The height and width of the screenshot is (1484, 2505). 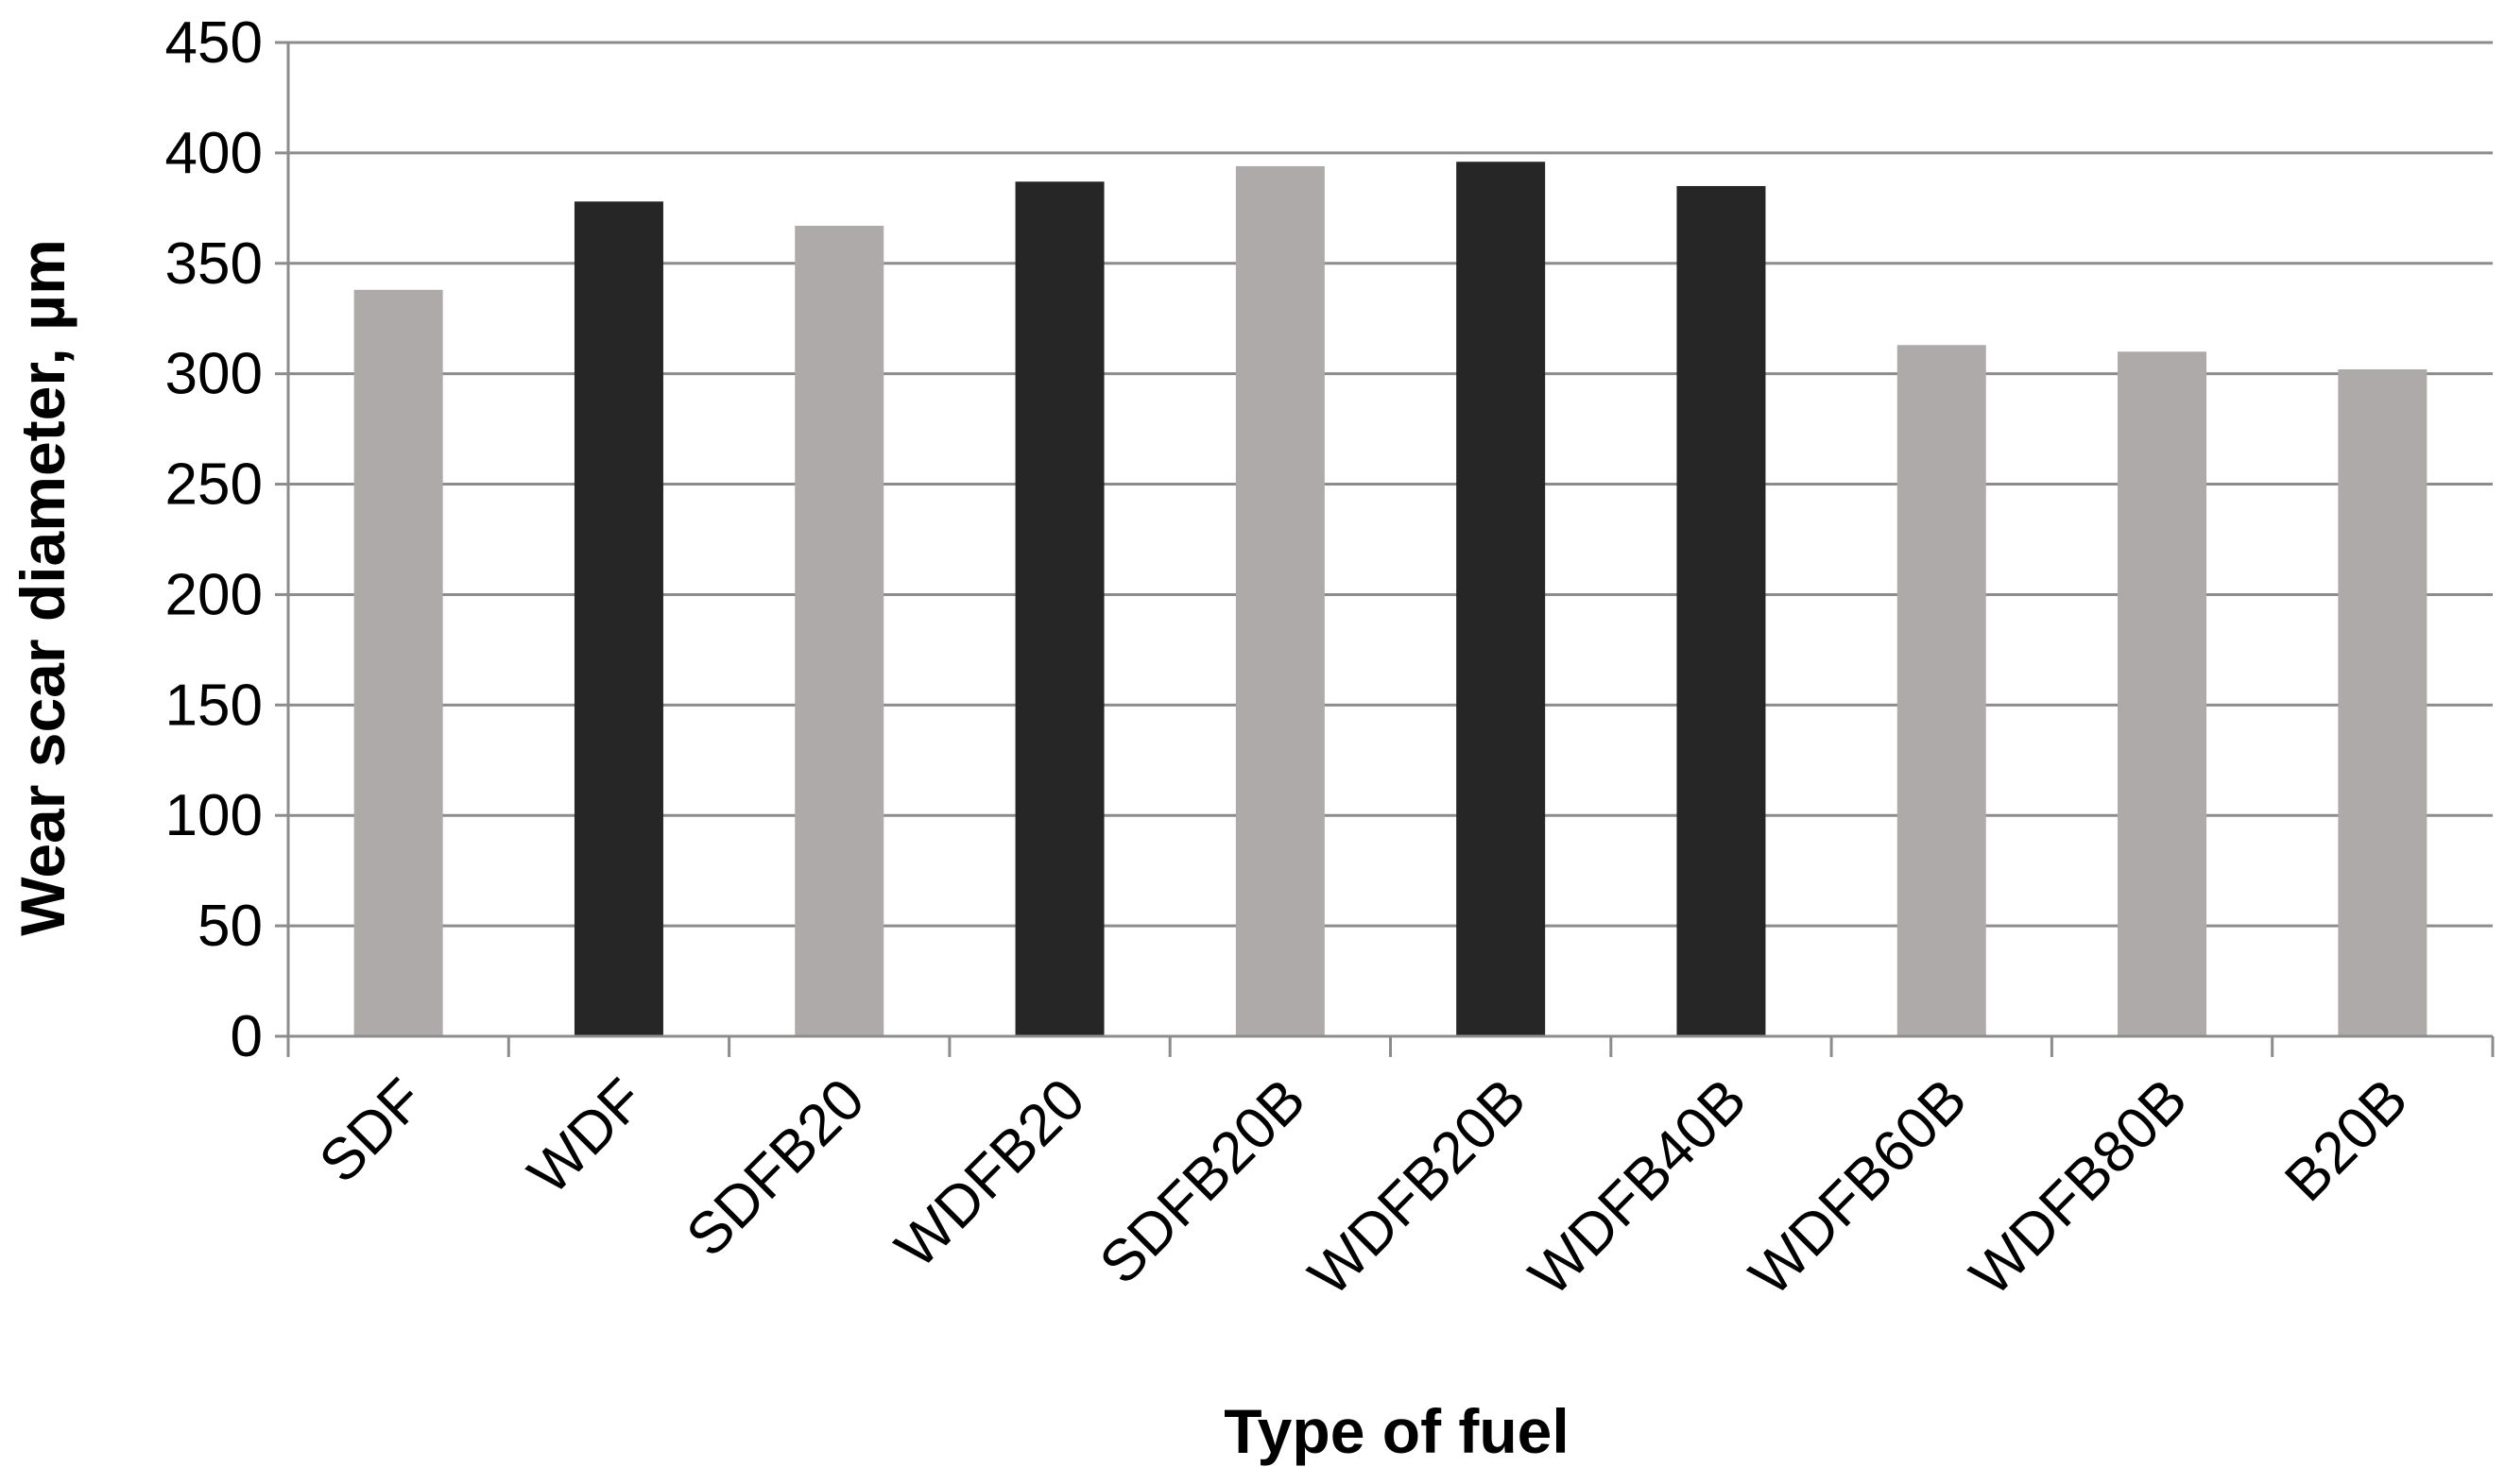 What do you see at coordinates (2346, 1140) in the screenshot?
I see `x-category-label: B20B` at bounding box center [2346, 1140].